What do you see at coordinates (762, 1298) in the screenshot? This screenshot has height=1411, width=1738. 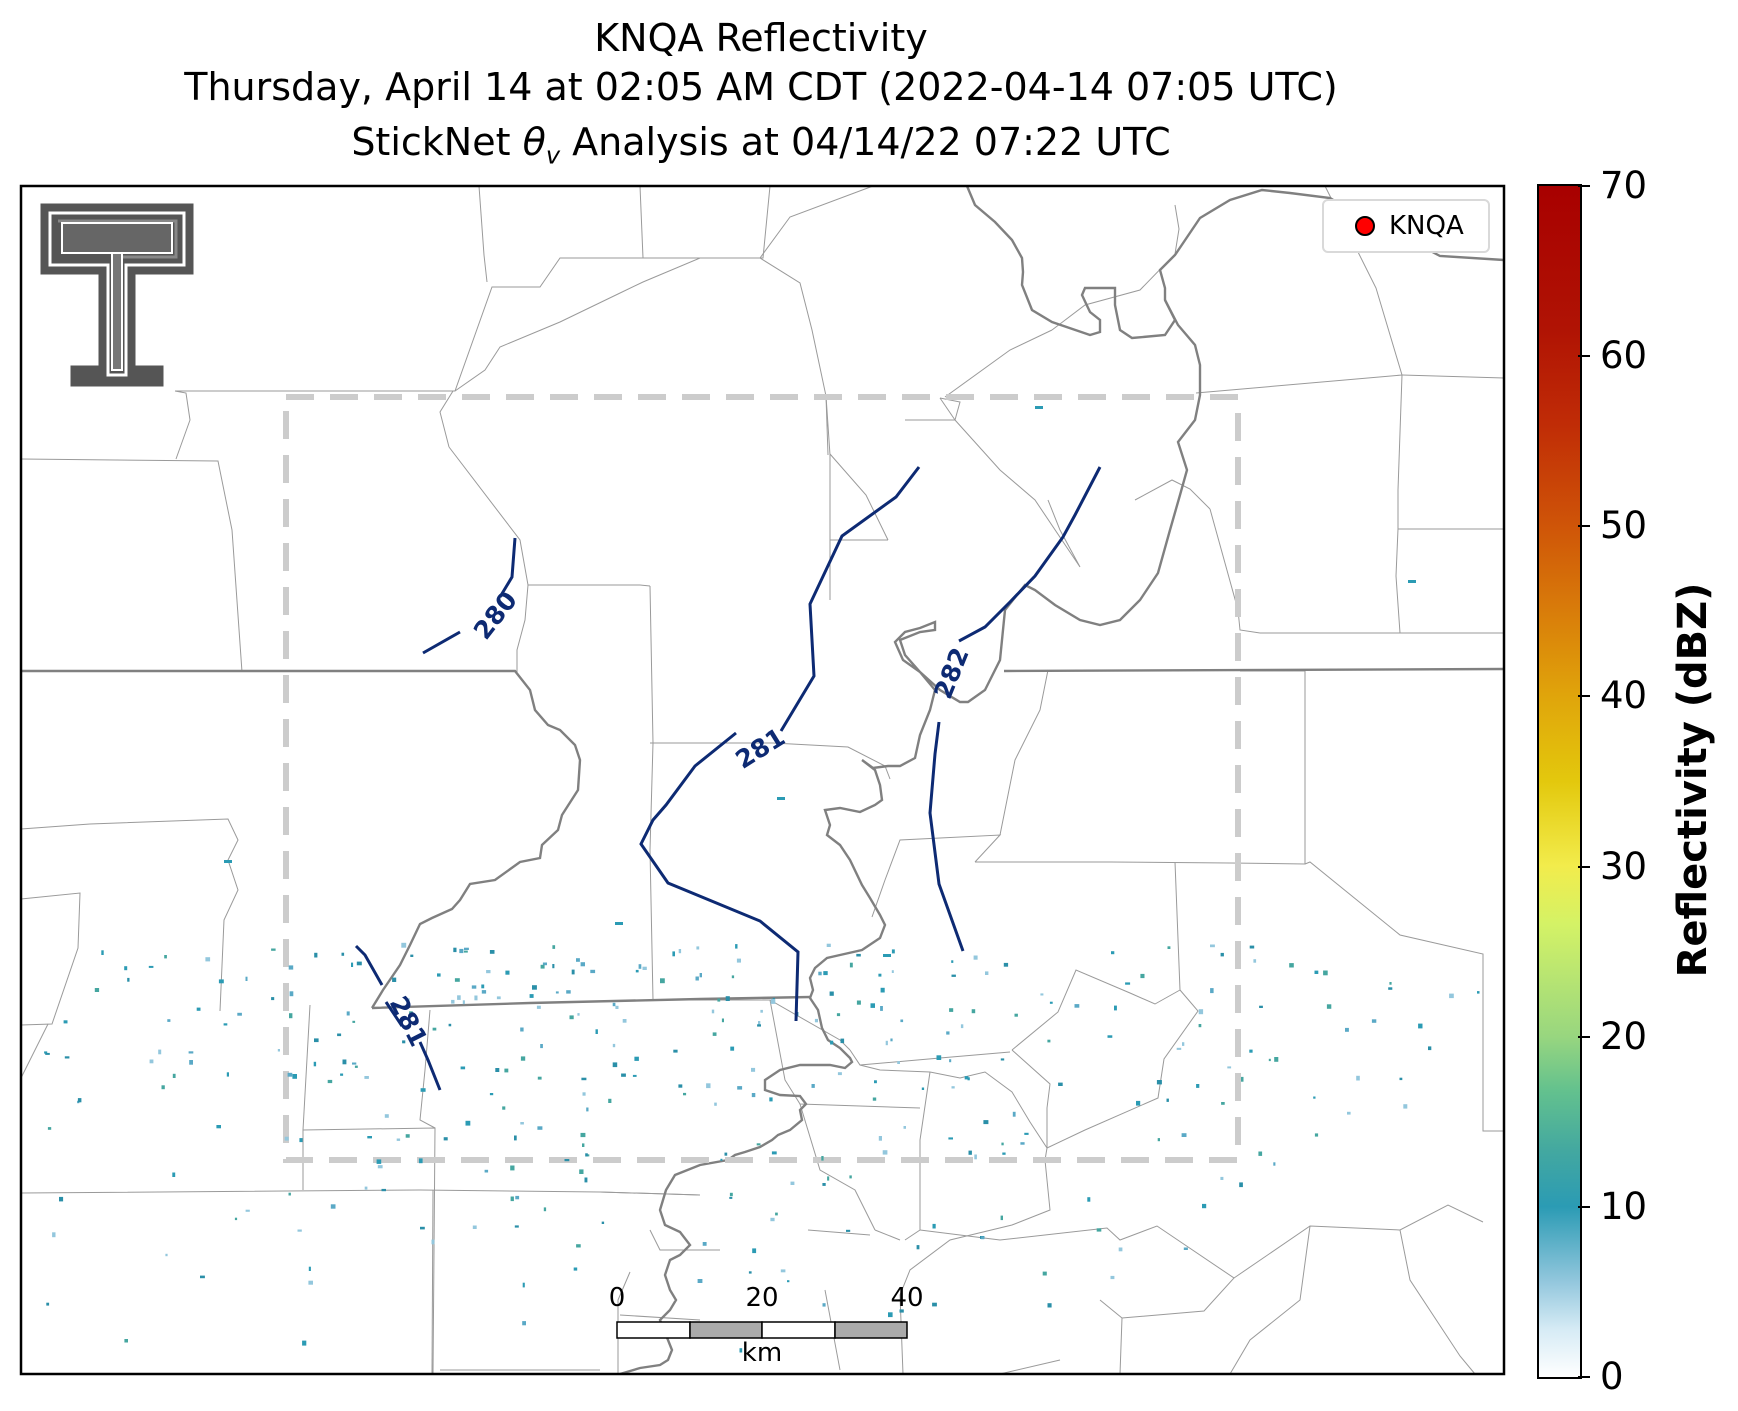 I see `scalebar-tick-20: 20` at bounding box center [762, 1298].